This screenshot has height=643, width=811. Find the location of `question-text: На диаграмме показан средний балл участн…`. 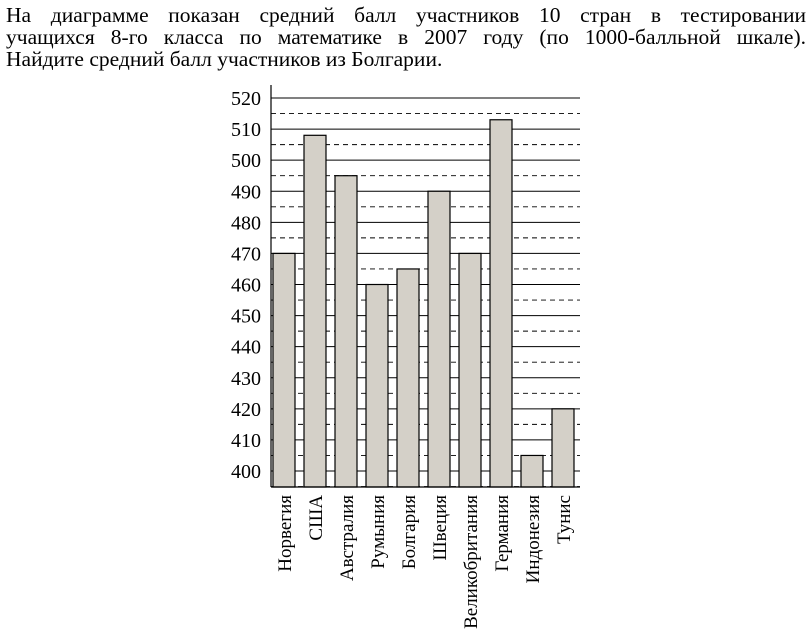

question-text: На диаграмме показан средний балл участн… is located at coordinates (406, 37).